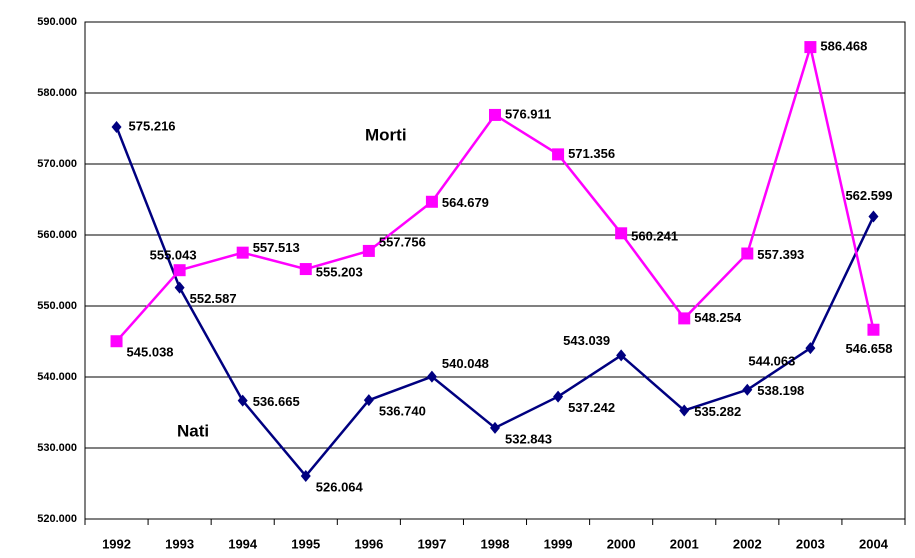 This screenshot has width=915, height=558. What do you see at coordinates (528, 113) in the screenshot?
I see `data-label: 576.911` at bounding box center [528, 113].